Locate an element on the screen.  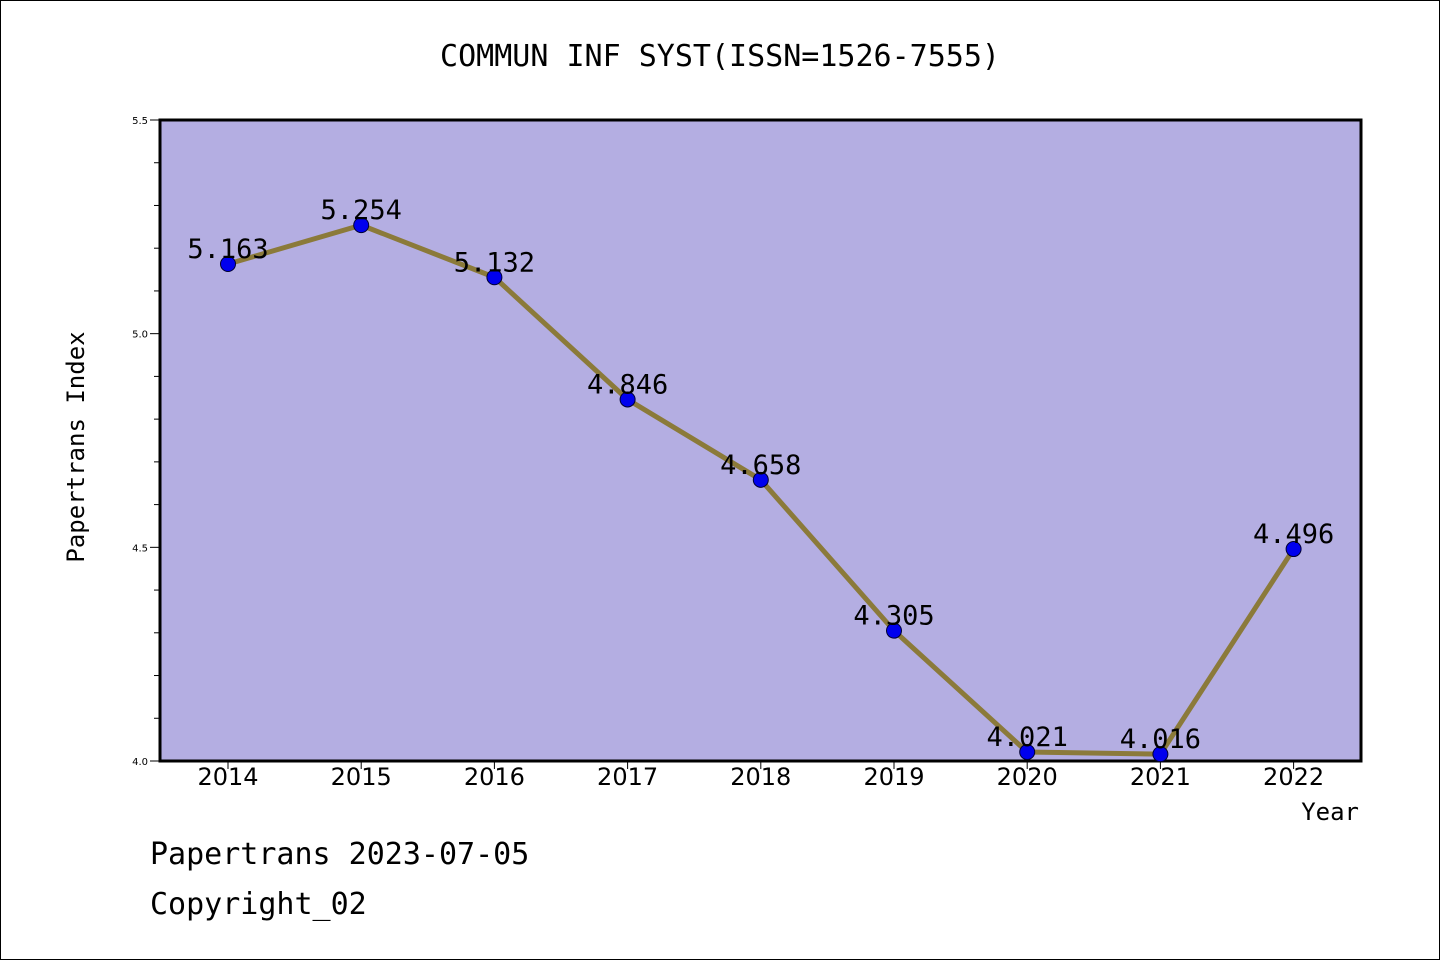
x-tick-label: 2021 is located at coordinates (1160, 777).